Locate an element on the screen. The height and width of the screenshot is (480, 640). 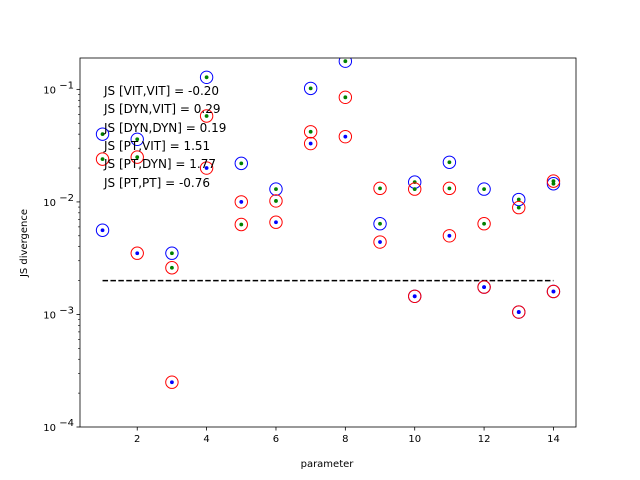
y-axis-label: JS divergence is located at coordinates (24, 243).